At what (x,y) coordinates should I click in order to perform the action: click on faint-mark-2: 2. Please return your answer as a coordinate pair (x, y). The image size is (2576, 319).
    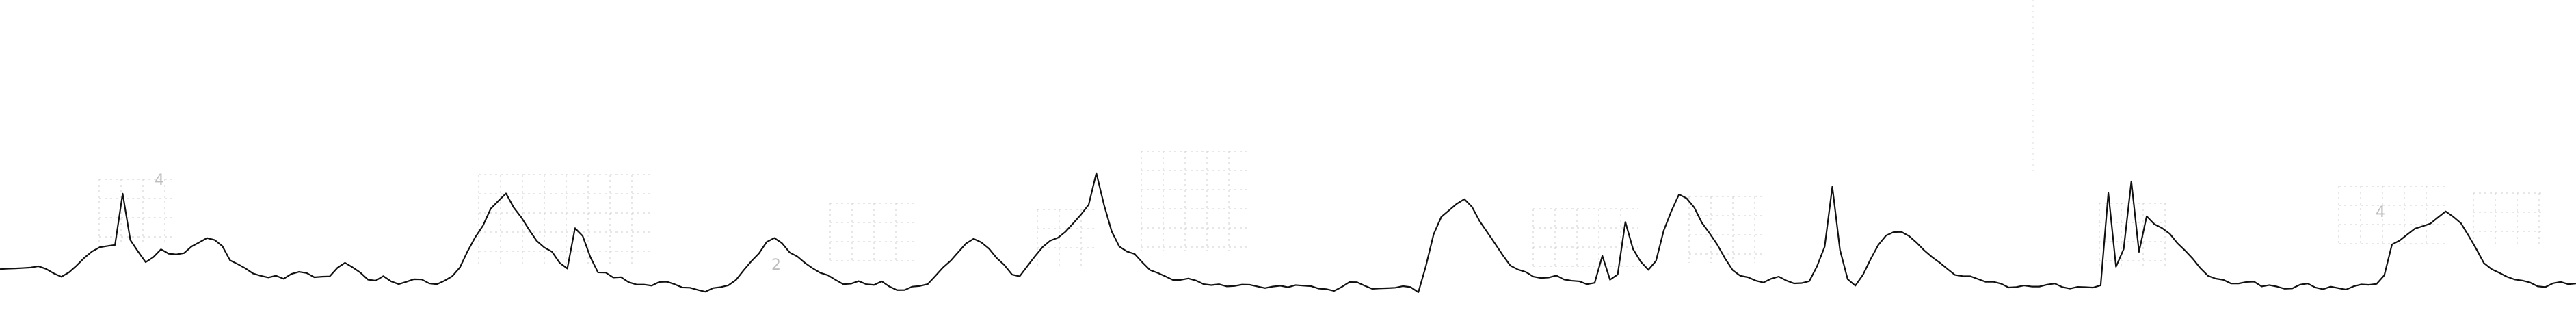
    Looking at the image, I should click on (776, 265).